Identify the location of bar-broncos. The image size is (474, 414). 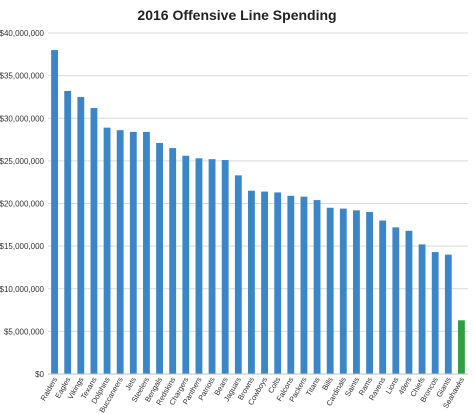
(435, 313).